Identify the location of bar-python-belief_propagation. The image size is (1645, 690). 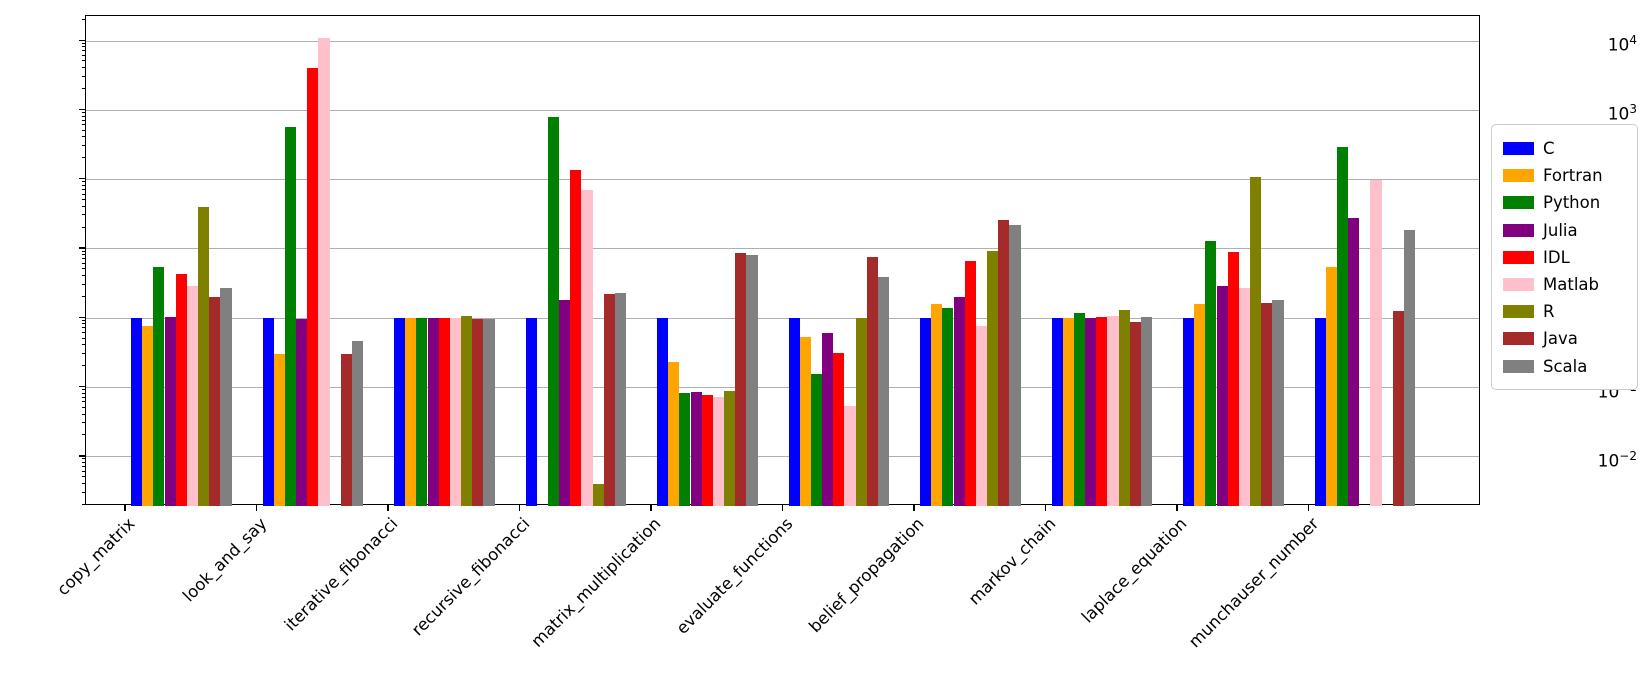
(948, 407).